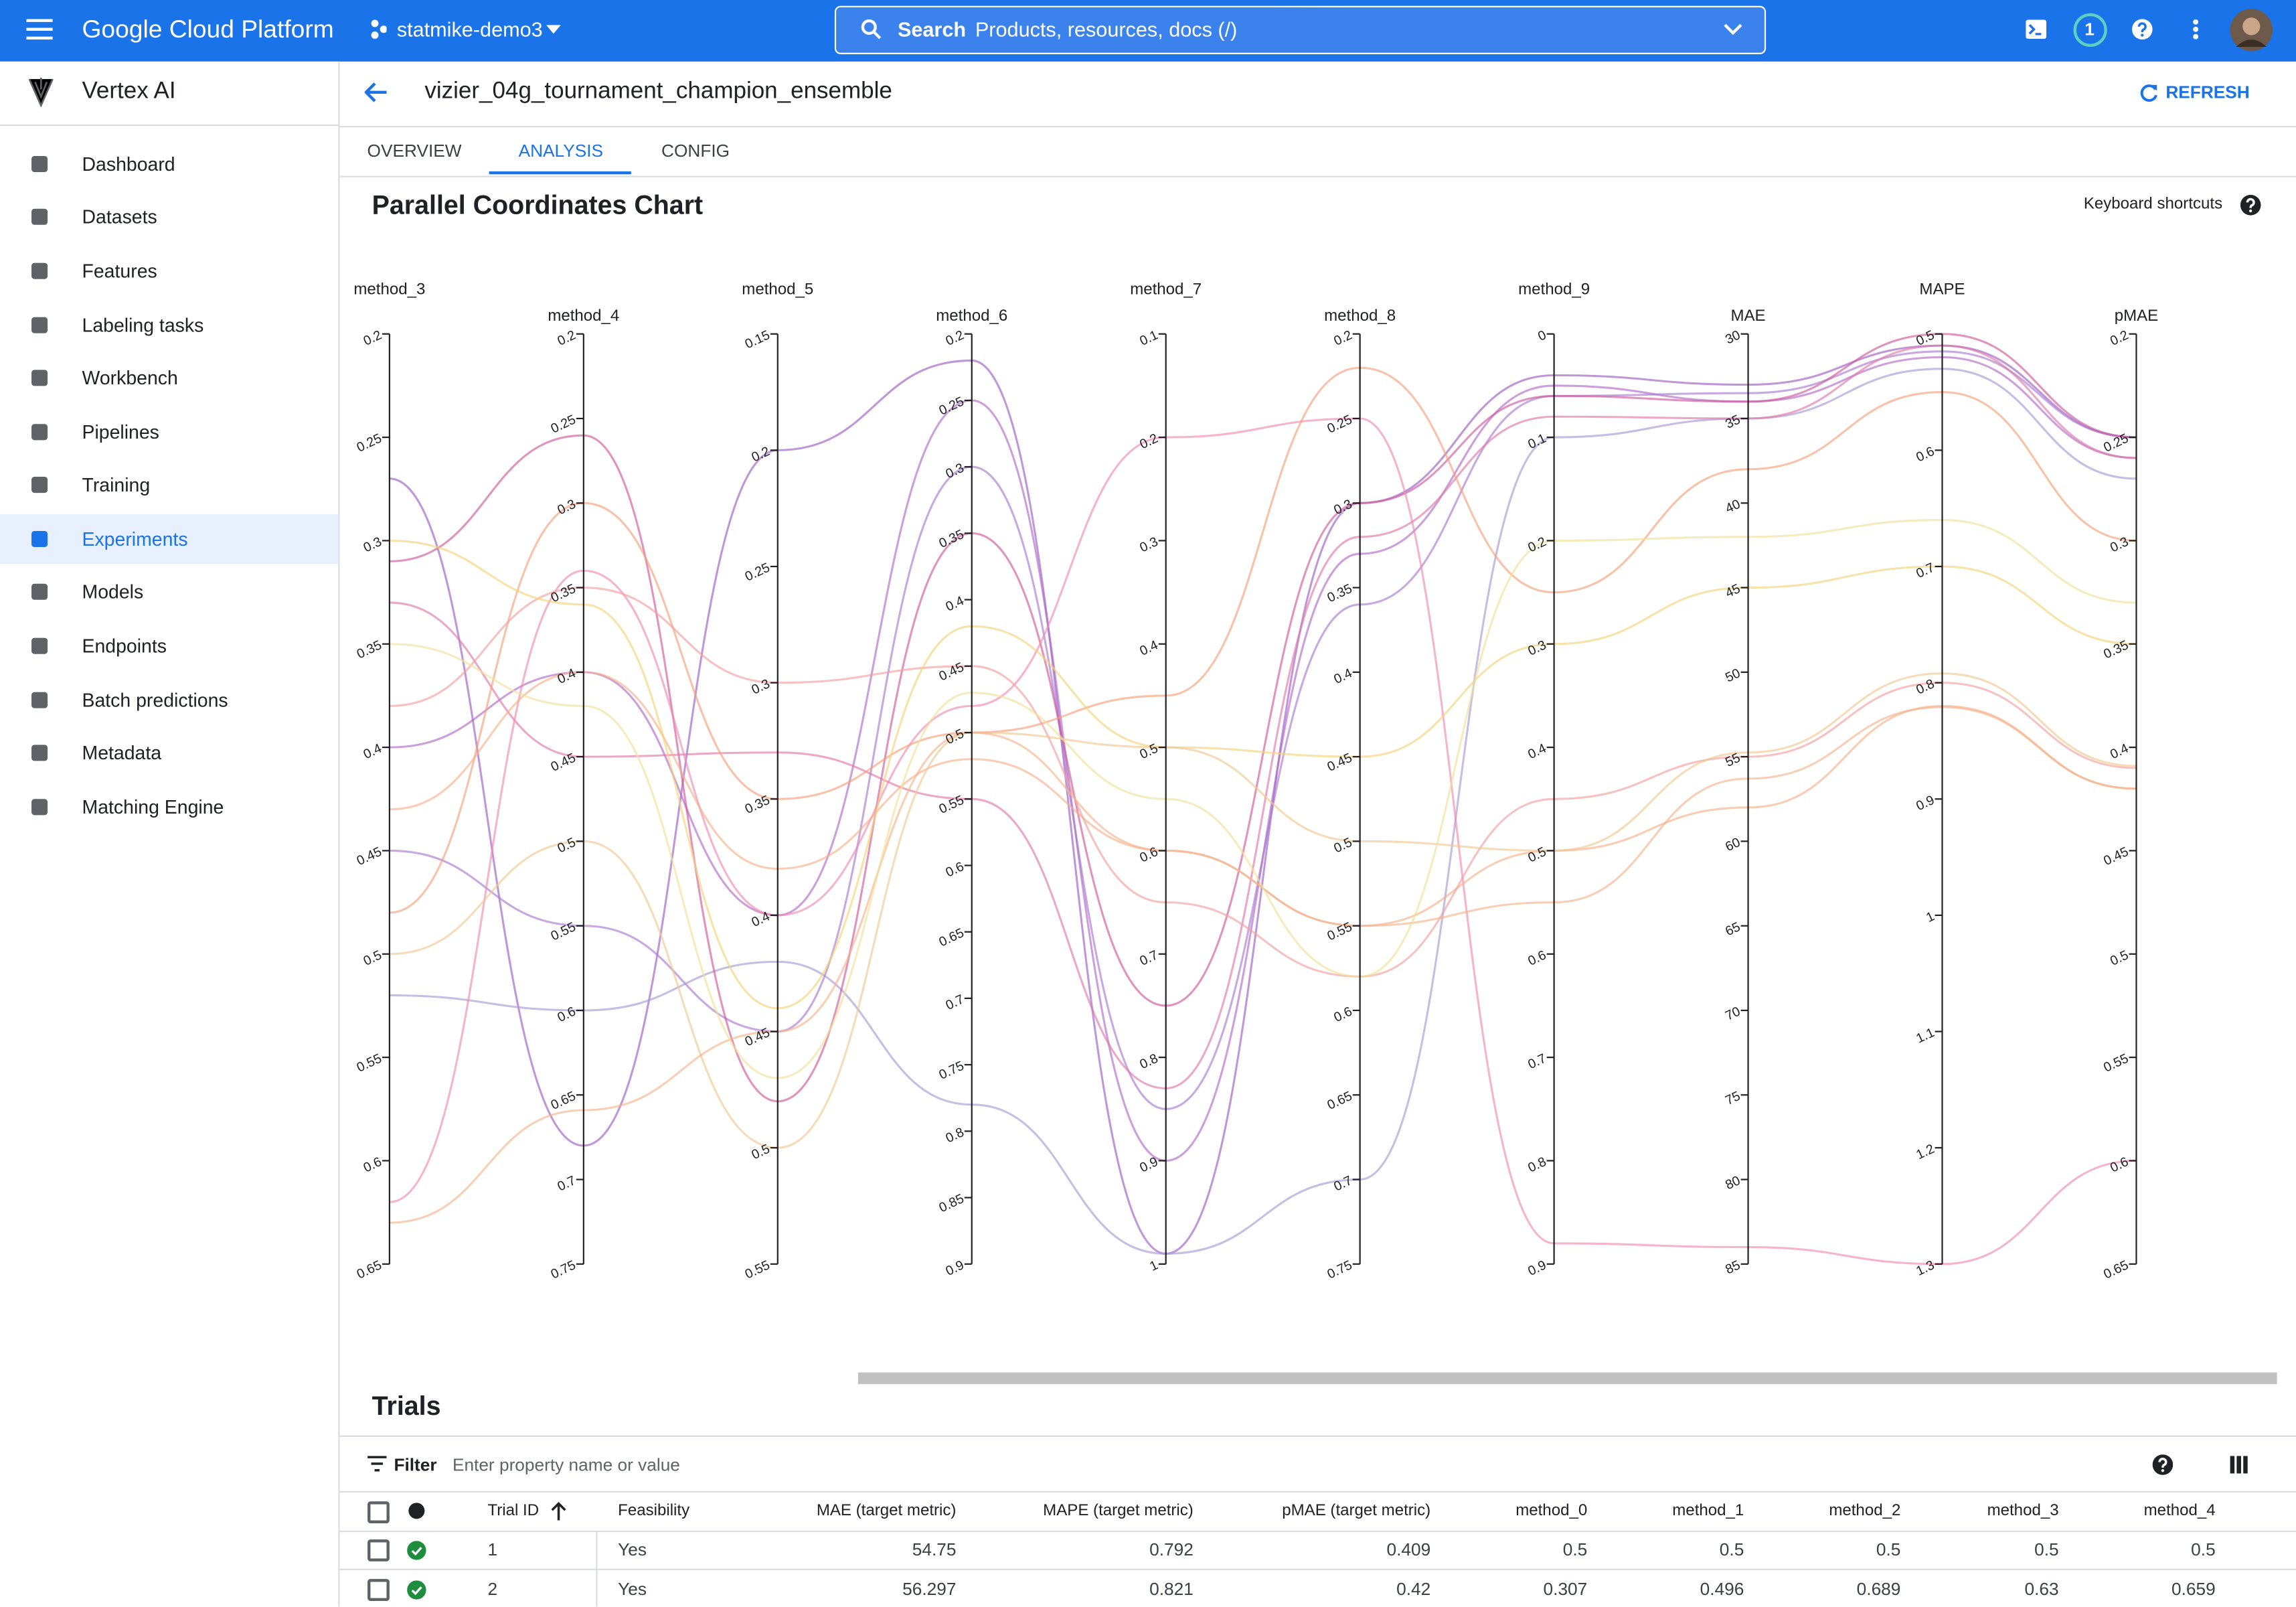  Describe the element at coordinates (757, 572) in the screenshot. I see `tick-label: 0.25` at that location.